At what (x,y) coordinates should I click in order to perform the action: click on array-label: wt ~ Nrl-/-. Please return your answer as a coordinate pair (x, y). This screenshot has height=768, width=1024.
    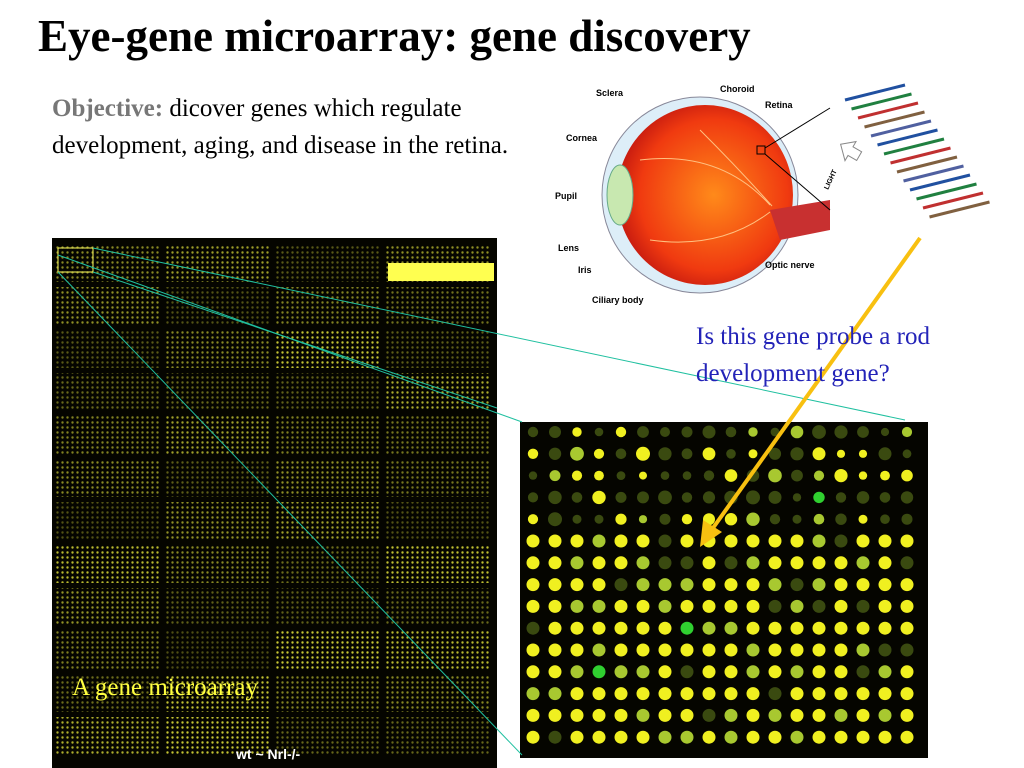
    Looking at the image, I should click on (268, 754).